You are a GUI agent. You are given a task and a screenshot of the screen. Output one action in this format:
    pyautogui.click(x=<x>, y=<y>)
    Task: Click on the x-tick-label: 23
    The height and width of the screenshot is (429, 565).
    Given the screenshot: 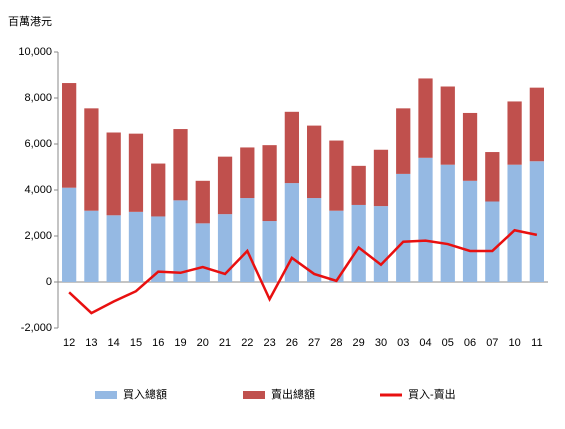 What is the action you would take?
    pyautogui.click(x=269, y=343)
    